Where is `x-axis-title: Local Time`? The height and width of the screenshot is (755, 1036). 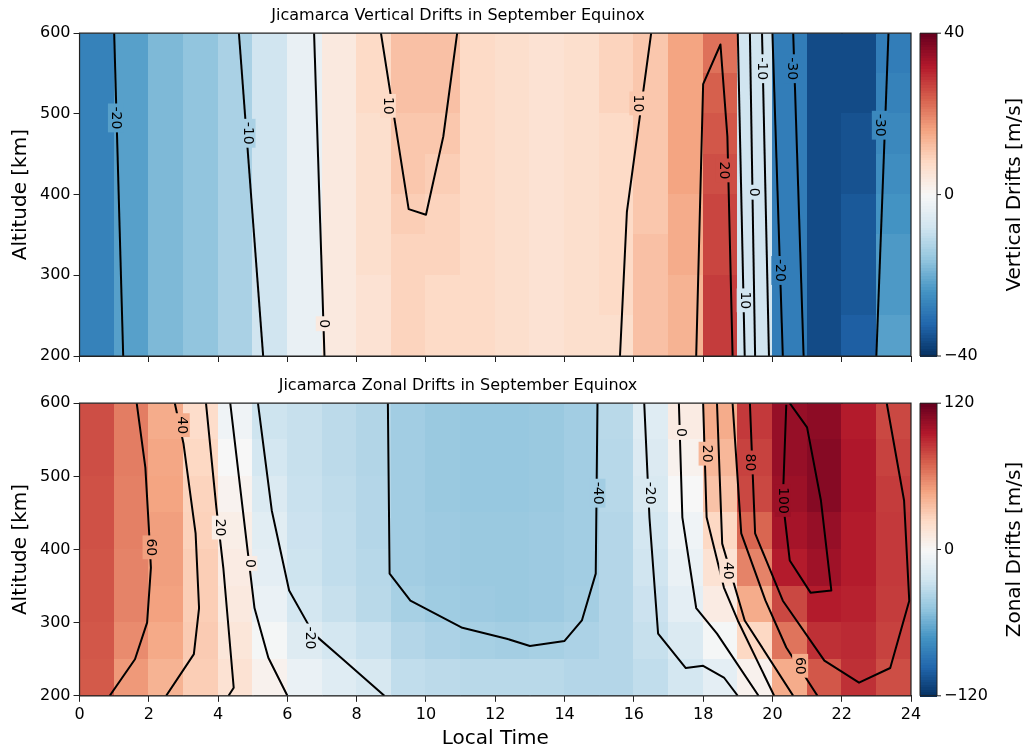
x-axis-title: Local Time is located at coordinates (495, 737).